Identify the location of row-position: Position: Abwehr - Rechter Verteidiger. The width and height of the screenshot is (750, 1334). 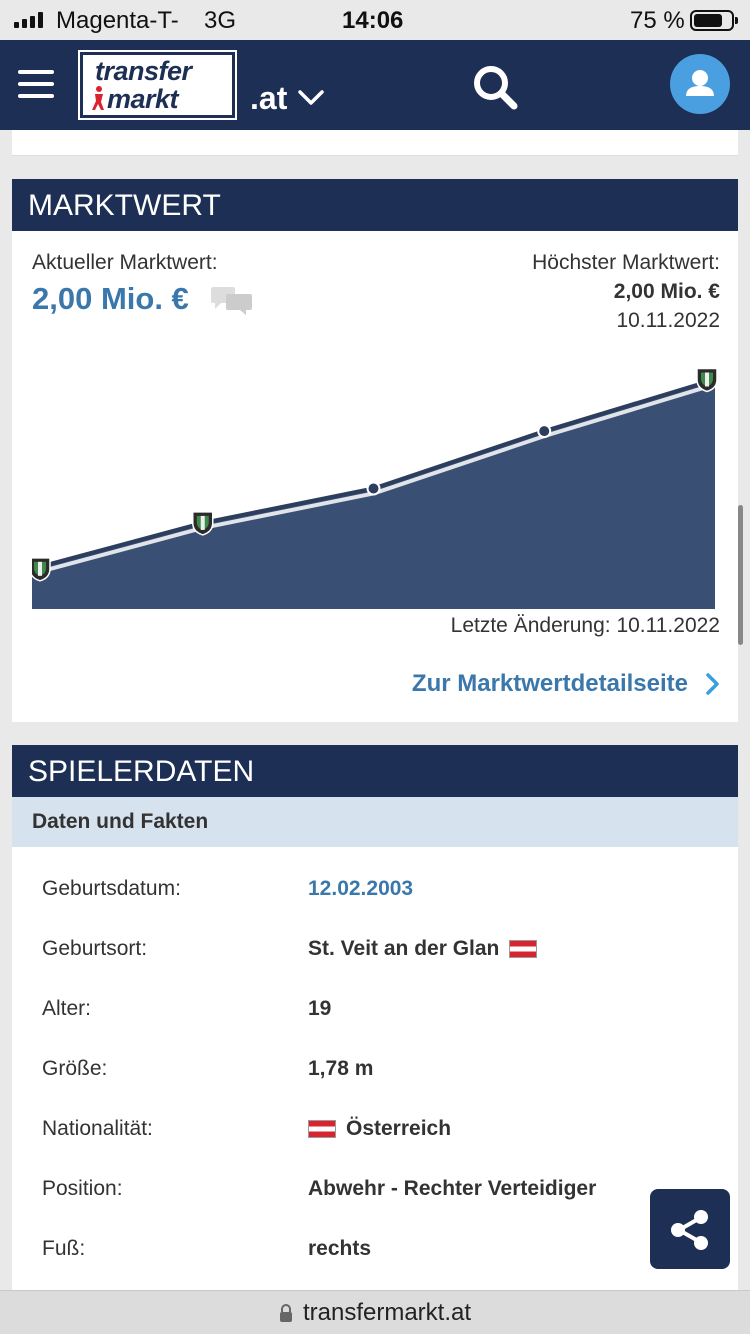
(390, 1189).